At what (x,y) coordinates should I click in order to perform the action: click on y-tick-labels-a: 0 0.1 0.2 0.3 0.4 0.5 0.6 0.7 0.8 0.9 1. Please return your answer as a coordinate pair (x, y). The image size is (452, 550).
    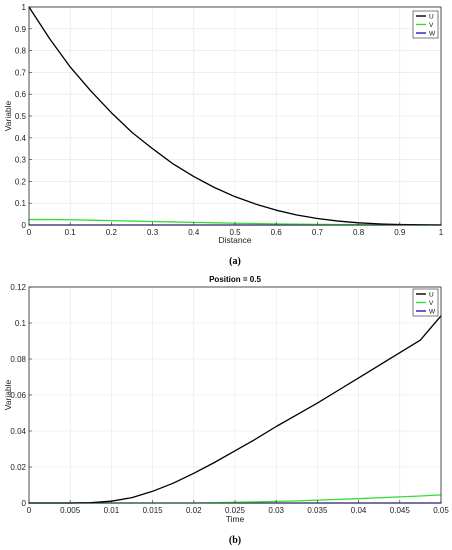
    Looking at the image, I should click on (21, 116).